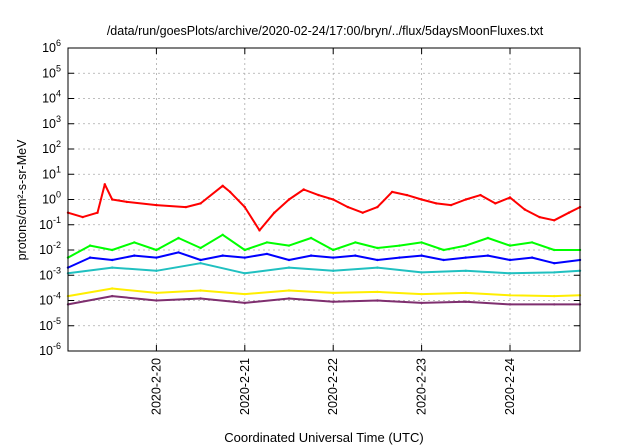 This screenshot has width=640, height=448. I want to click on series-line, so click(323, 246).